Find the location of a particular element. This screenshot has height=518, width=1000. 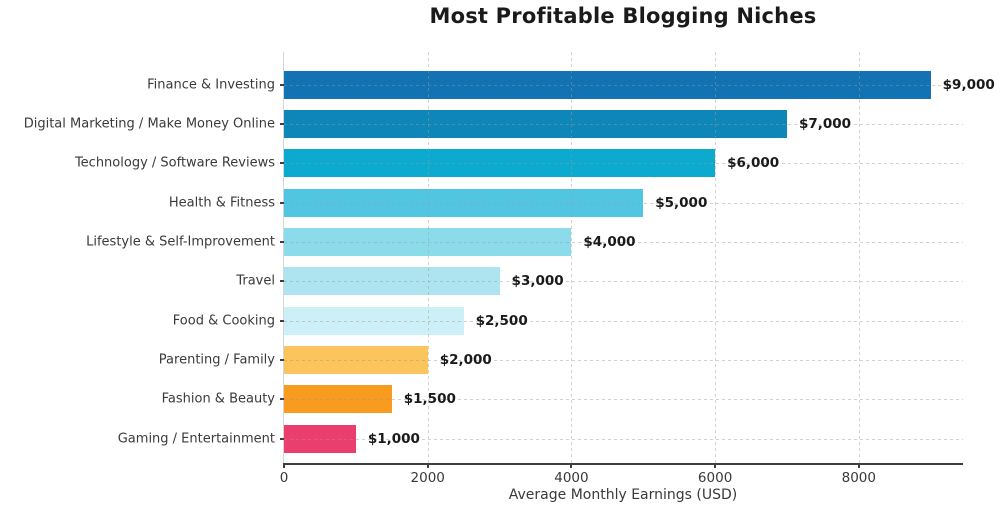

bar-row: Gaming / Entertainment $1,000 is located at coordinates (540, 438).